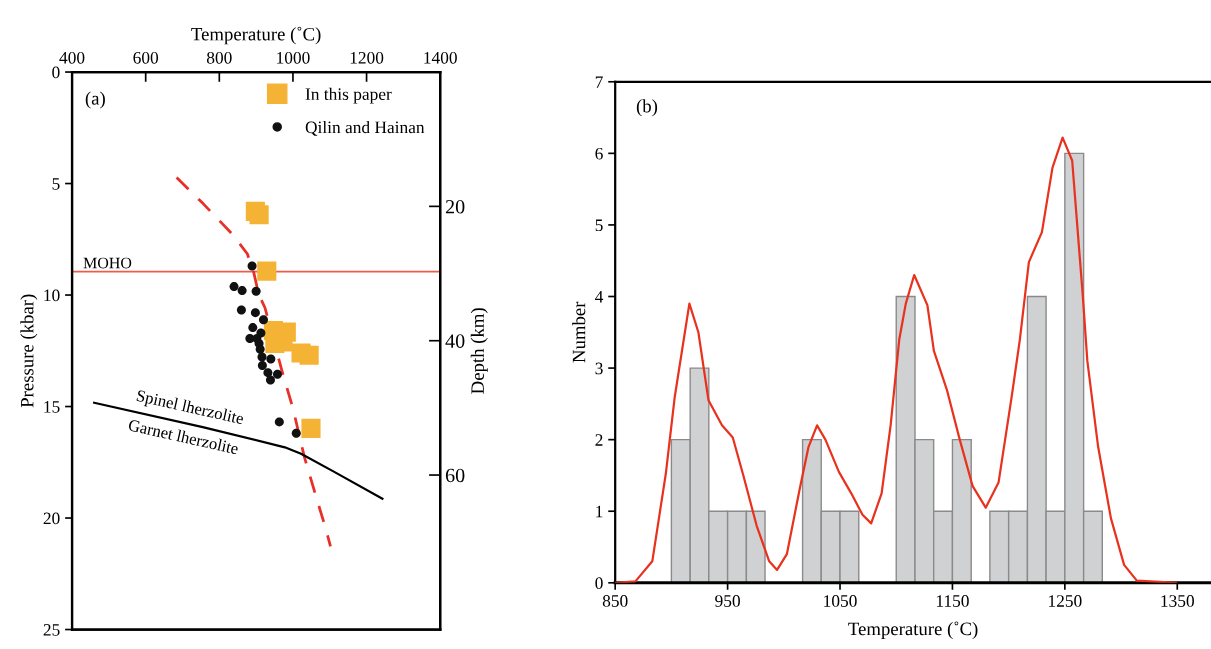  What do you see at coordinates (146, 57) in the screenshot?
I see `x-tick-label: 600` at bounding box center [146, 57].